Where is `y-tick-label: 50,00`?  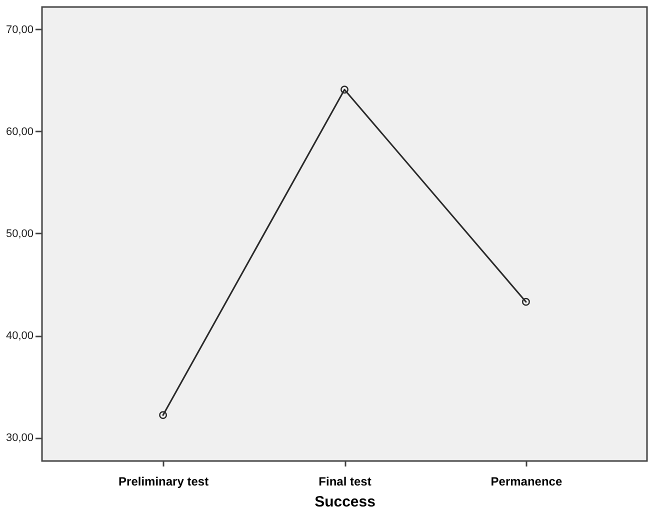 y-tick-label: 50,00 is located at coordinates (20, 234).